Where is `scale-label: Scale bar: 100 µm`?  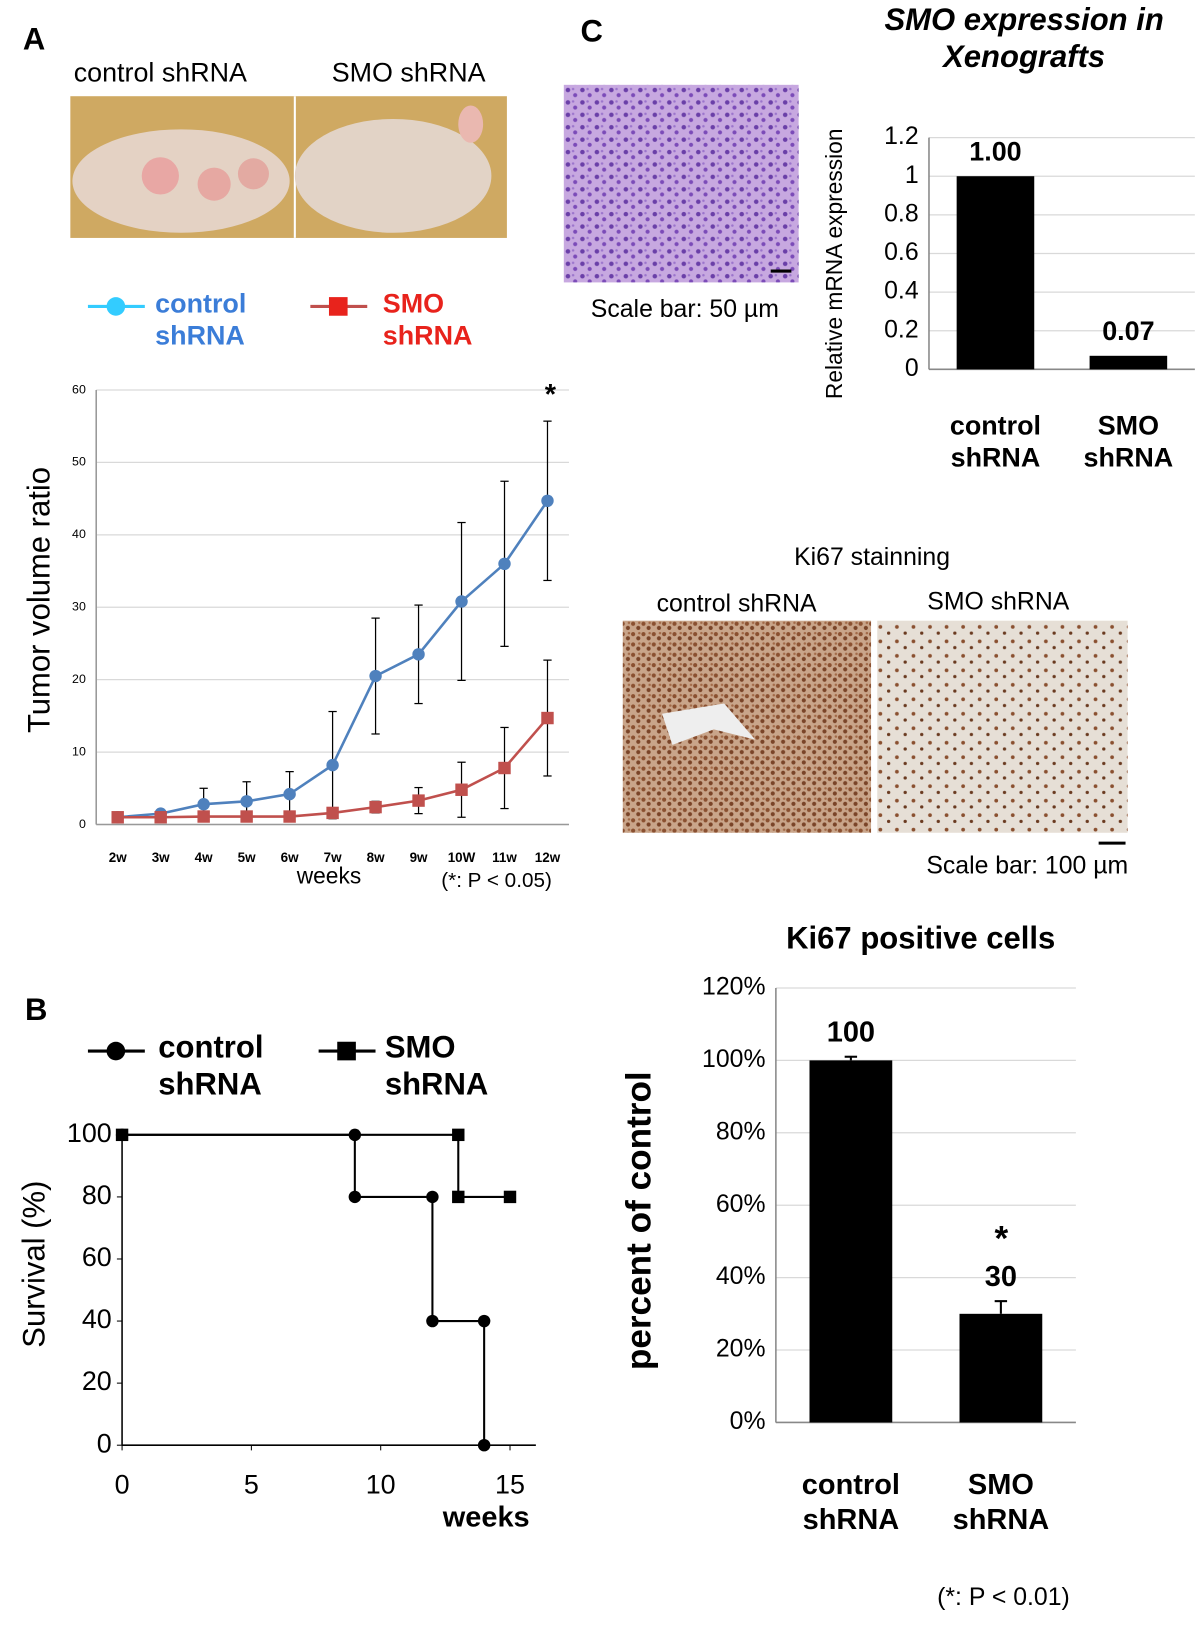
scale-label: Scale bar: 100 µm is located at coordinates (1027, 865).